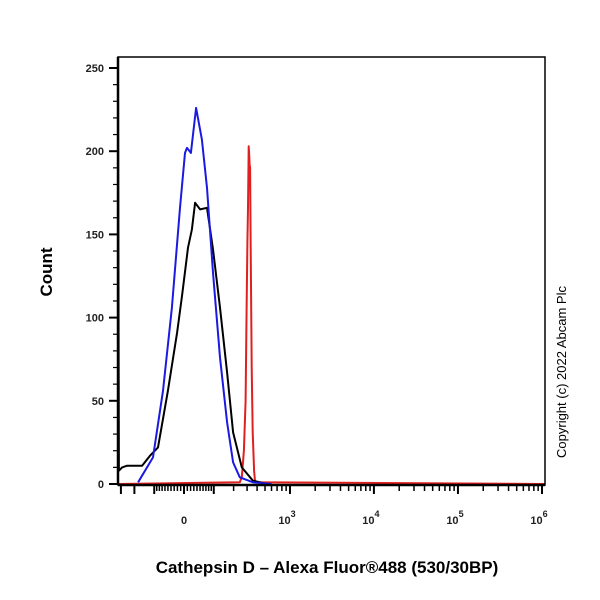 This screenshot has height=600, width=600. What do you see at coordinates (98, 402) in the screenshot?
I see `y-tick-label: 50` at bounding box center [98, 402].